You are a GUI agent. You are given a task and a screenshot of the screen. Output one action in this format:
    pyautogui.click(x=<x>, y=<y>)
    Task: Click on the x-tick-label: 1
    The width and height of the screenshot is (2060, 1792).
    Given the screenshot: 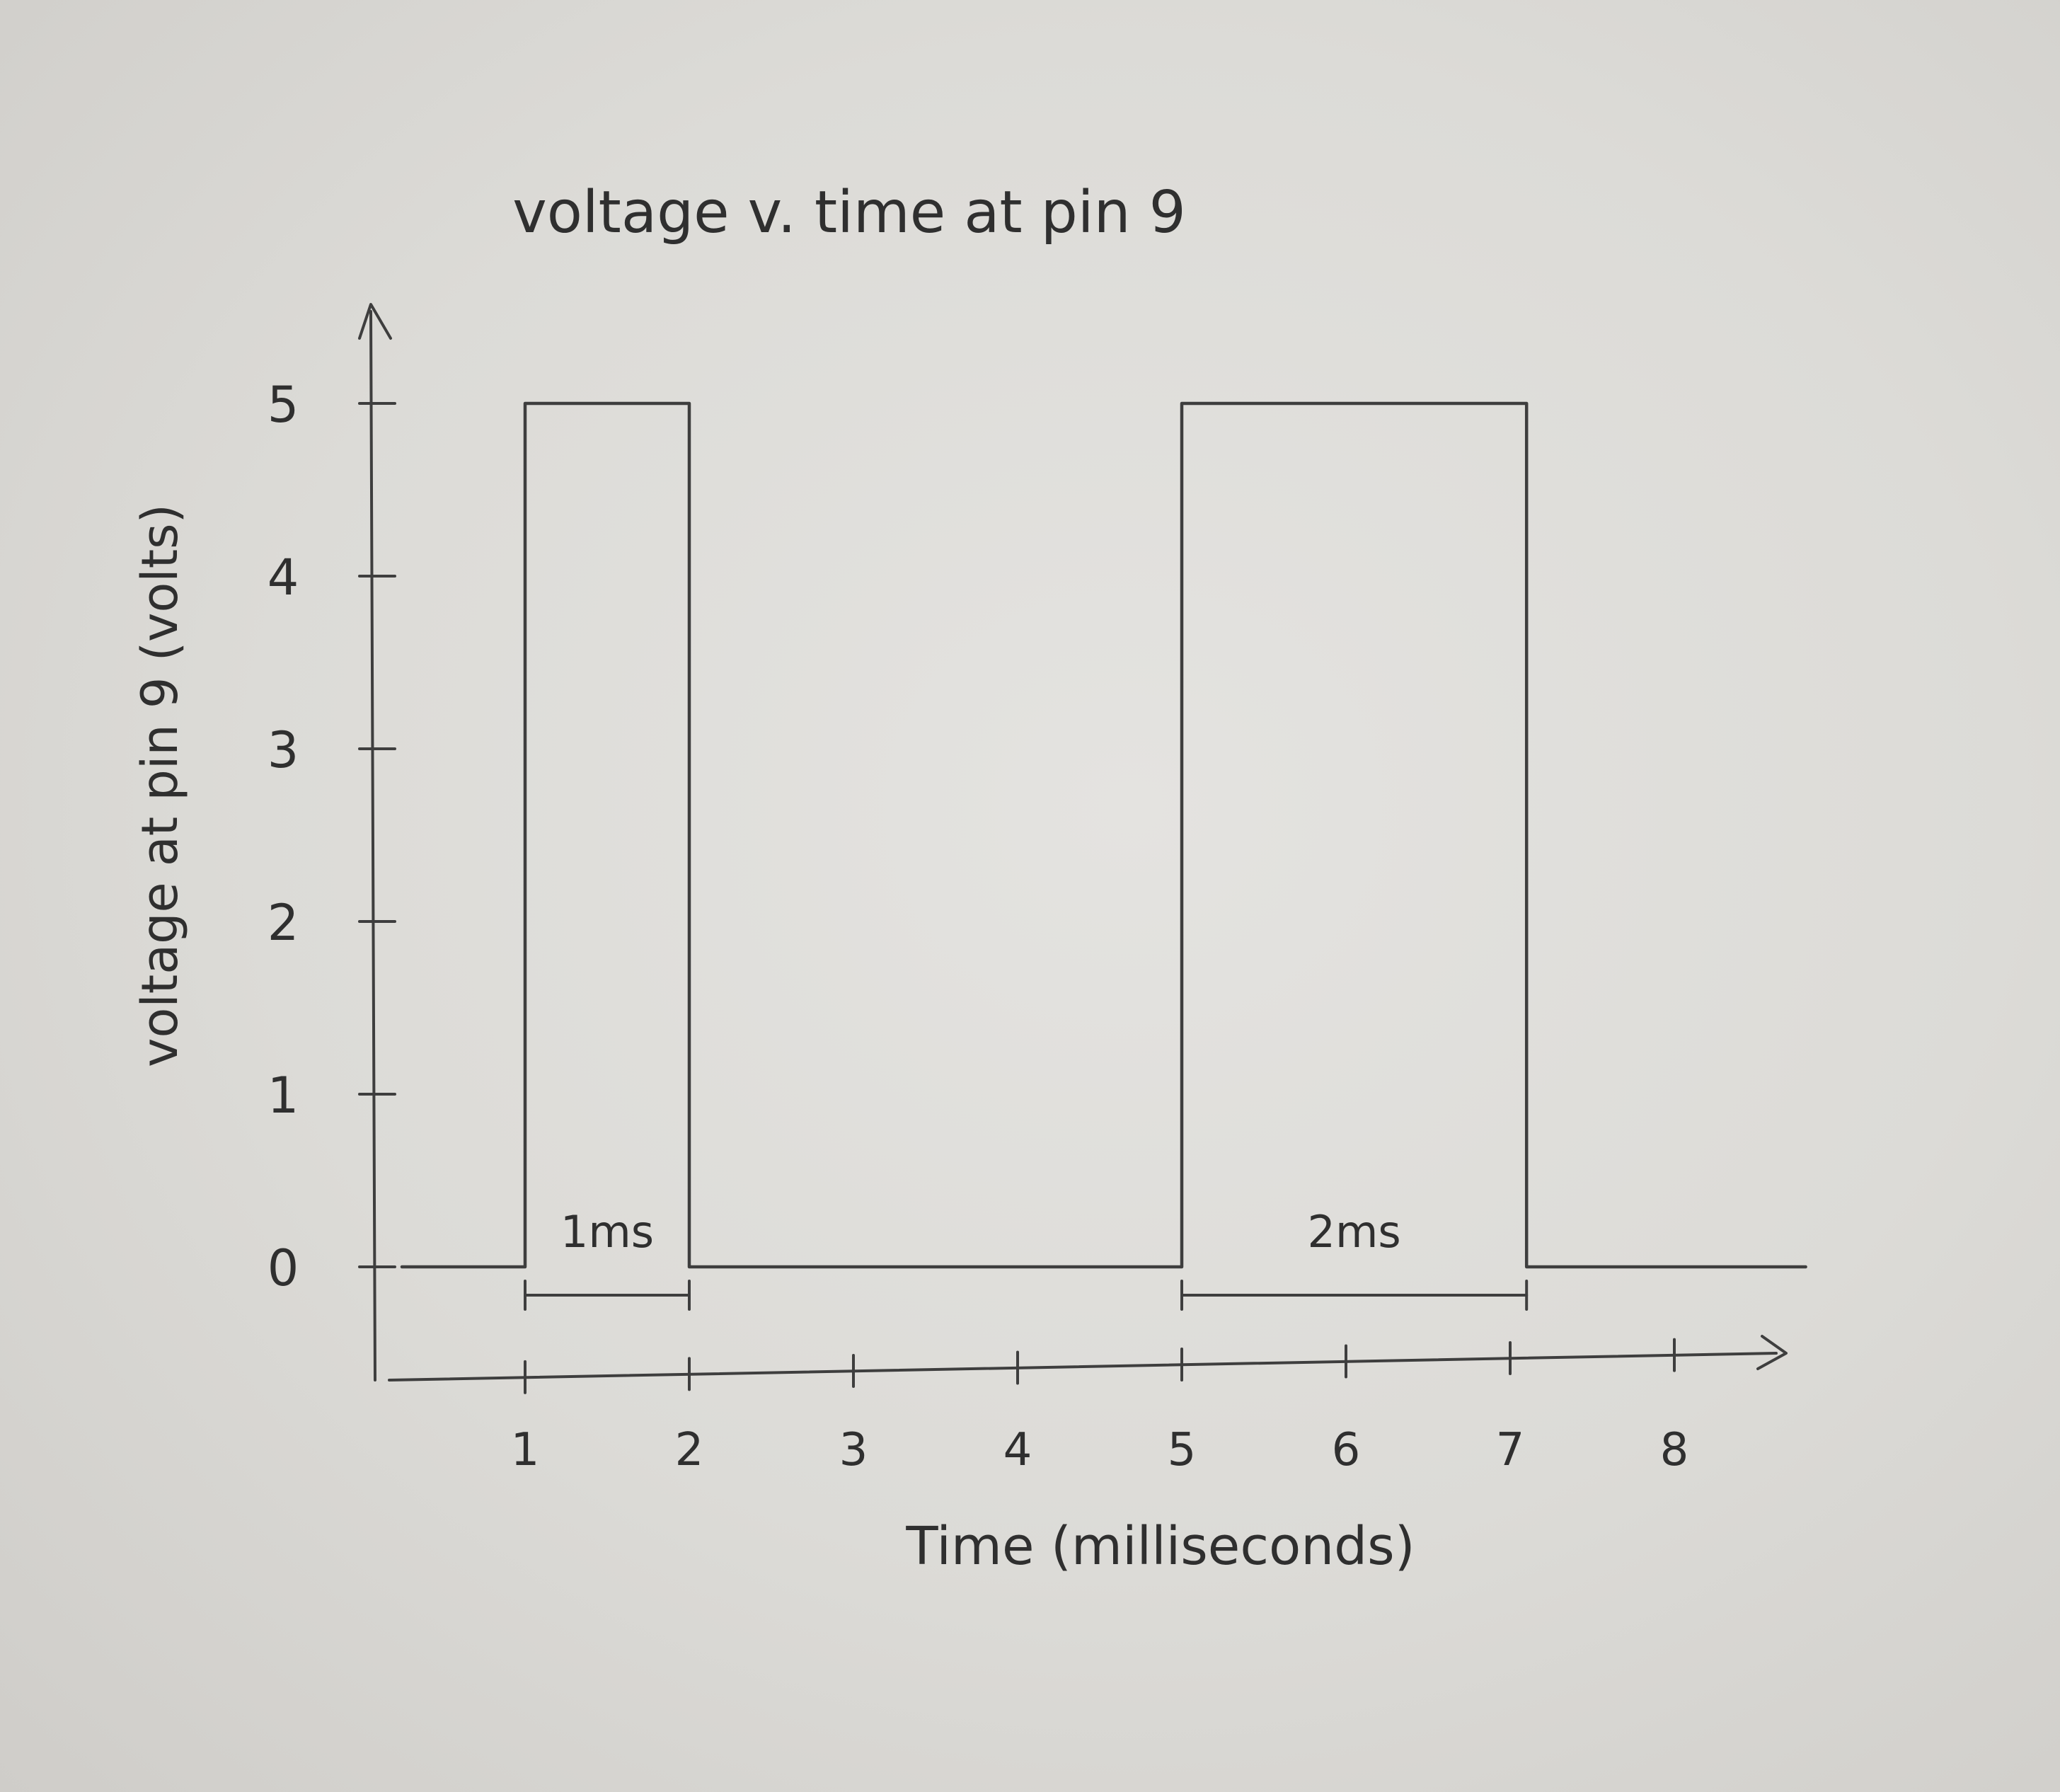 What is the action you would take?
    pyautogui.click(x=526, y=1450)
    